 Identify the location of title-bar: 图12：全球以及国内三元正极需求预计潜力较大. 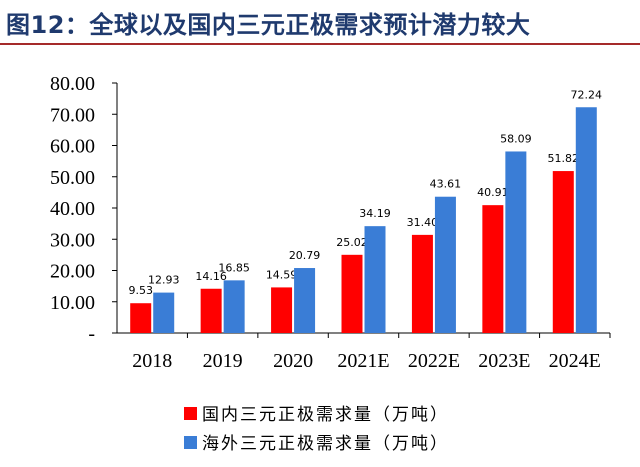
(320, 22).